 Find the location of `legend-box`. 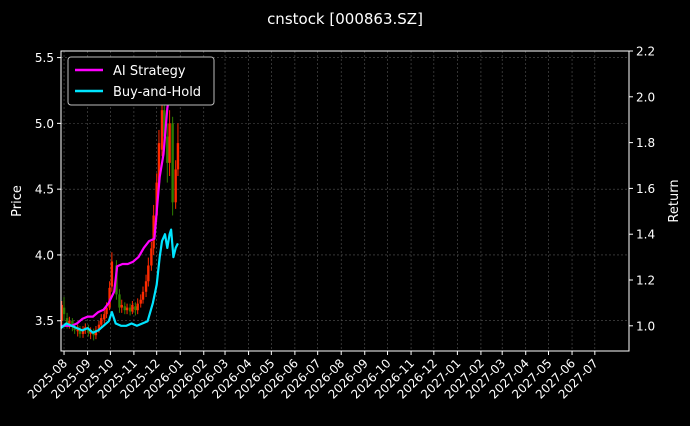

legend-box is located at coordinates (141, 81).